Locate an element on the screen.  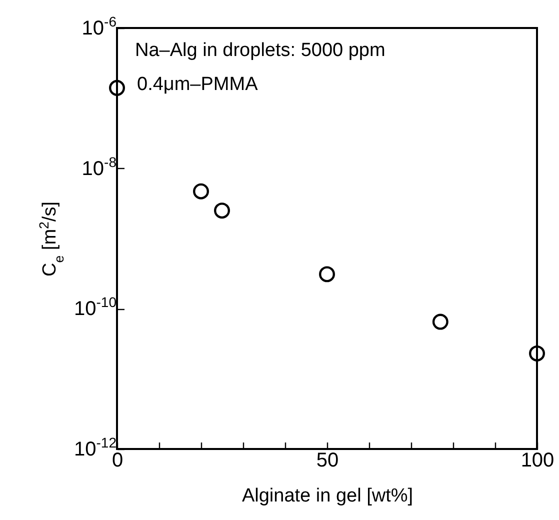
y-tick-label: 10$^{-10}$ is located at coordinates (95, 307).